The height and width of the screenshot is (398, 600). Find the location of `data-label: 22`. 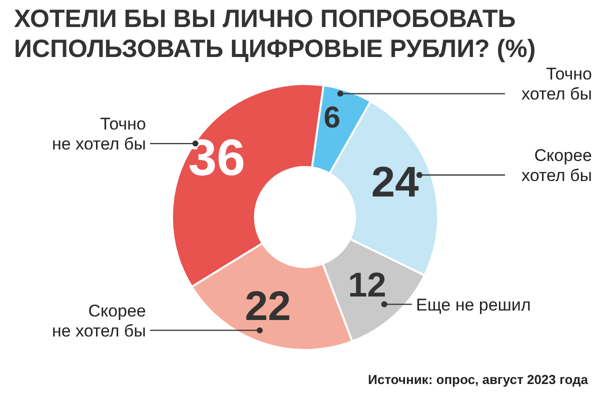

data-label: 22 is located at coordinates (267, 306).